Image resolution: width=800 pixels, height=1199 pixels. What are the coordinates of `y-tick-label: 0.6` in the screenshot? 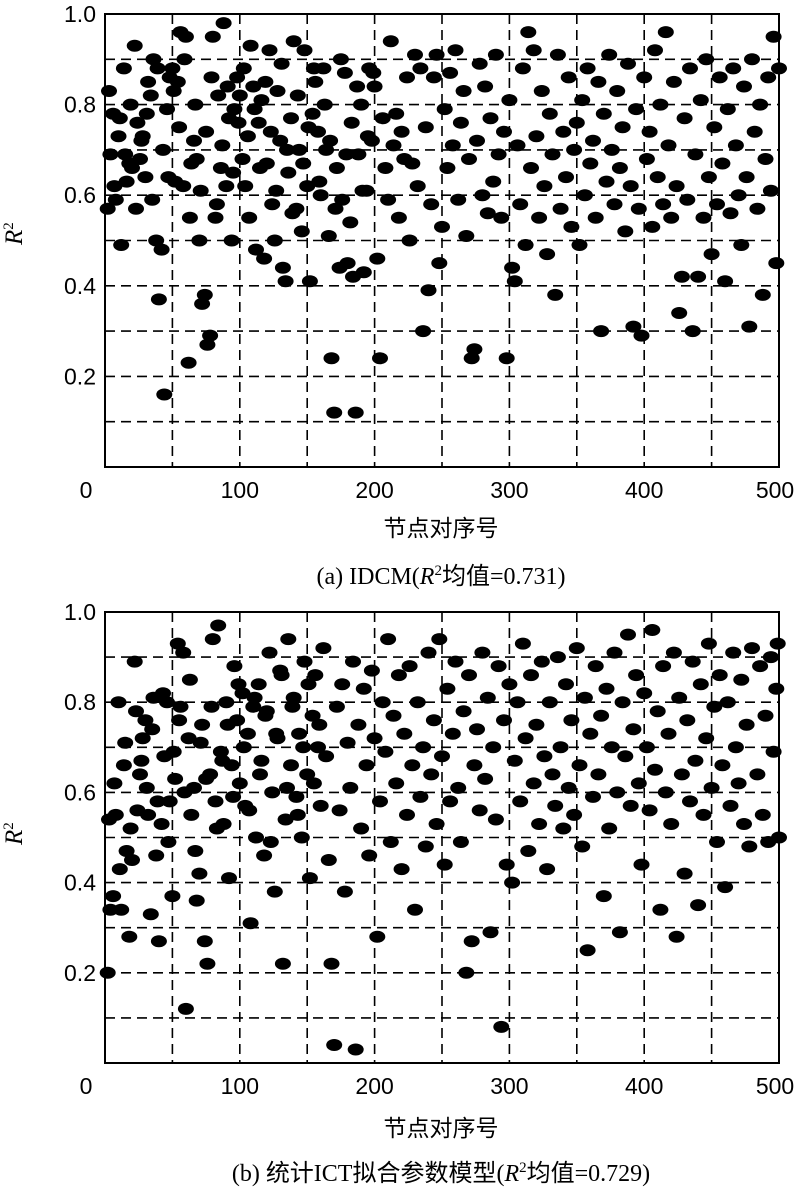 It's located at (80, 195).